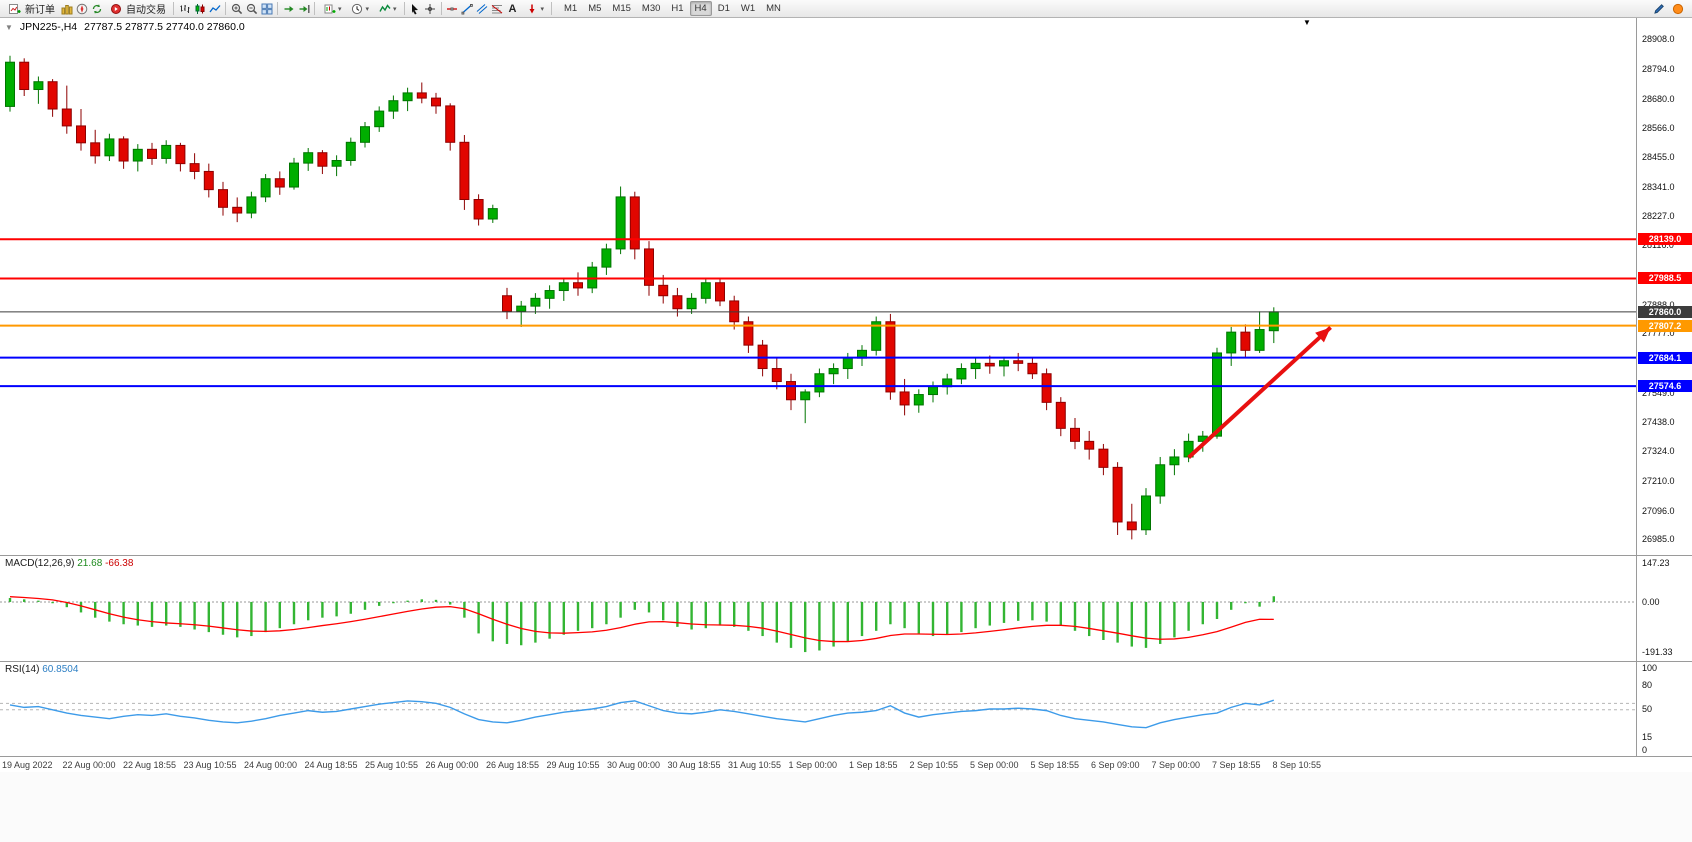 The width and height of the screenshot is (1692, 842). What do you see at coordinates (1658, 451) in the screenshot?
I see `price-tick: 27324.0` at bounding box center [1658, 451].